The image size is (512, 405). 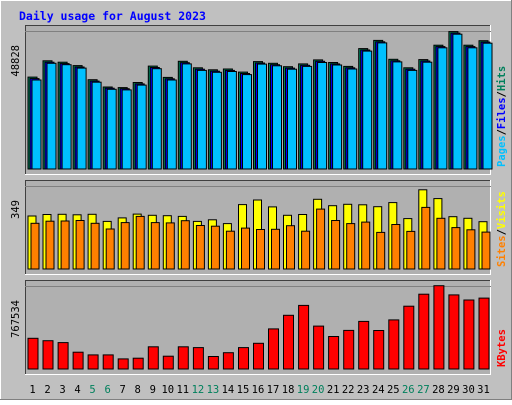 What do you see at coordinates (167, 390) in the screenshot?
I see `day-label-10: 10` at bounding box center [167, 390].